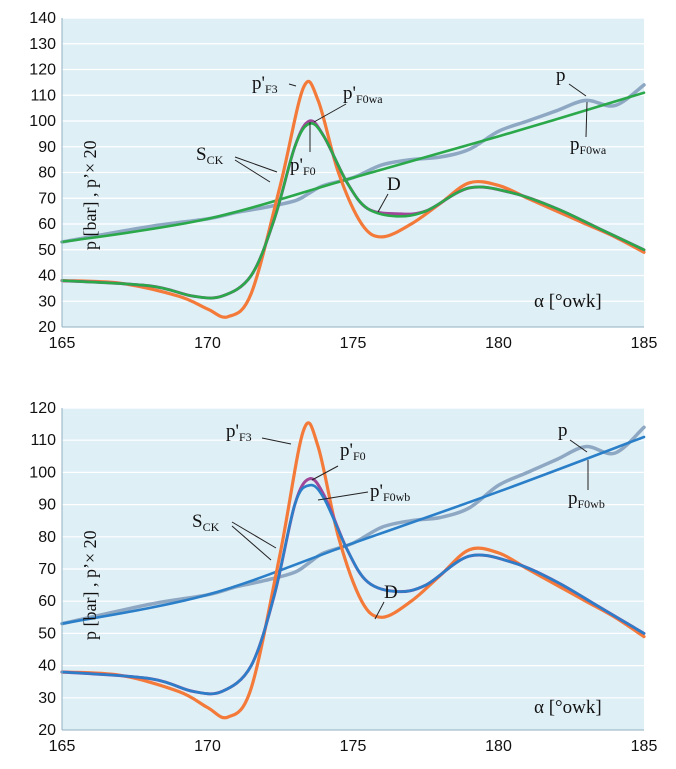 This screenshot has width=676, height=769. What do you see at coordinates (47, 224) in the screenshot?
I see `y-tick-label: 60` at bounding box center [47, 224].